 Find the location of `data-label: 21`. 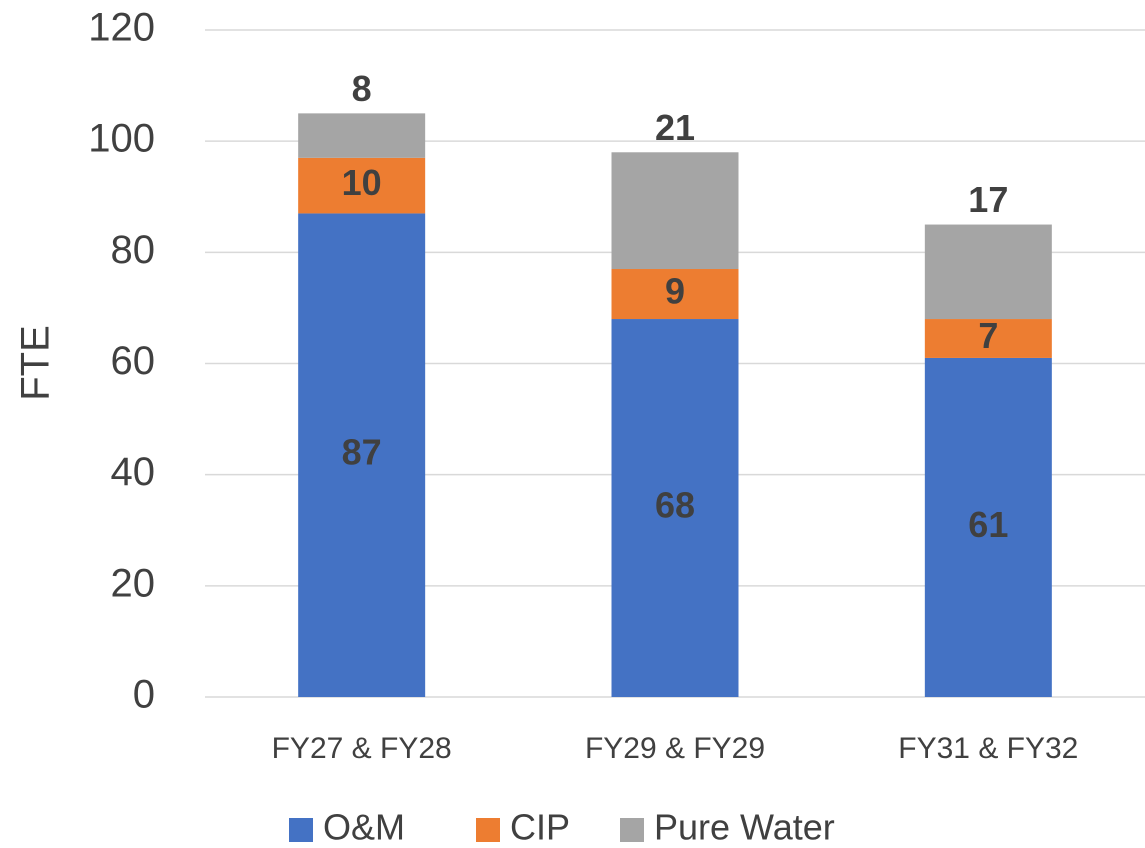

data-label: 21 is located at coordinates (675, 127).